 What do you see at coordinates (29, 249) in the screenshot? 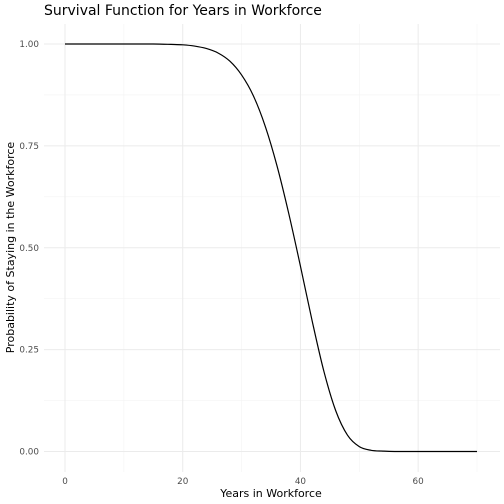
I see `y-tick-label: 0.50` at bounding box center [29, 249].